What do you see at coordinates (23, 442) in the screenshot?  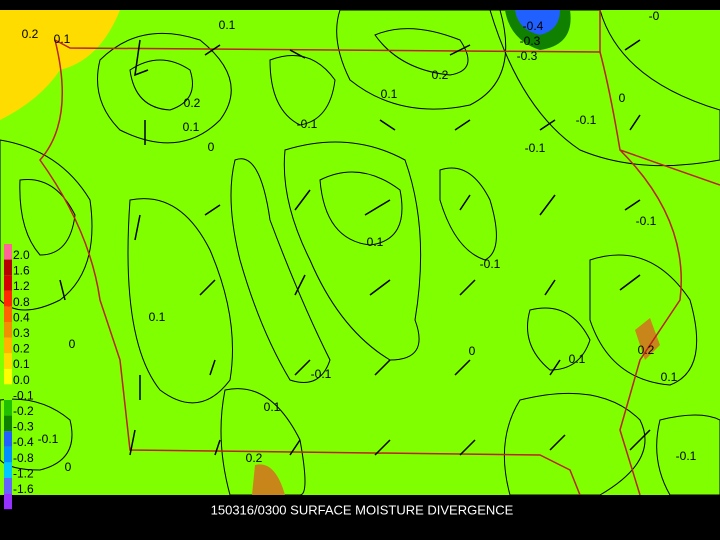 I see `legend-label: -0.4` at bounding box center [23, 442].